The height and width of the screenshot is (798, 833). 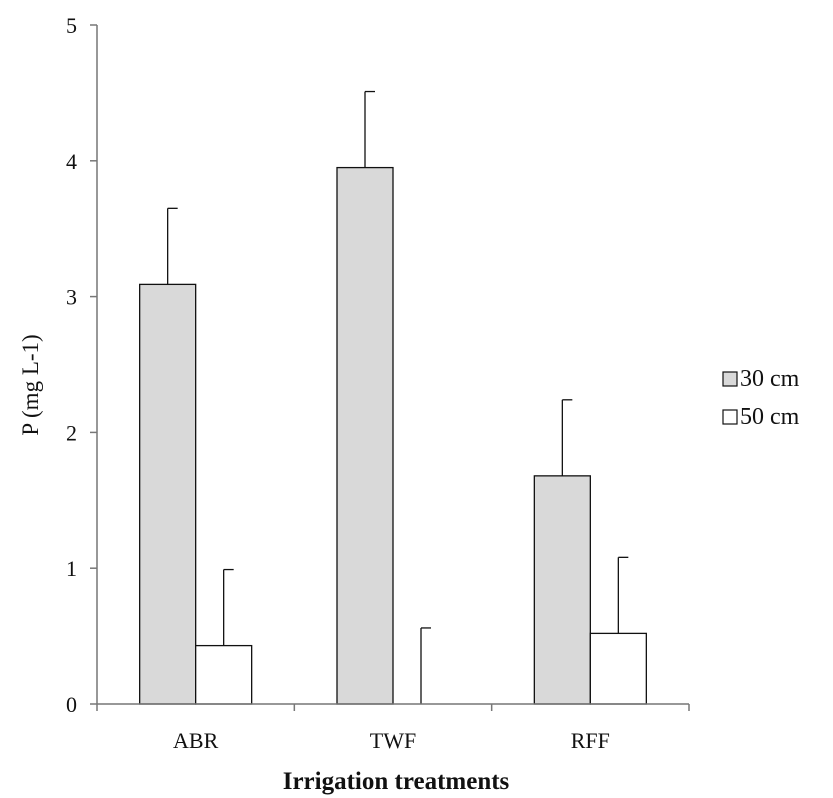 What do you see at coordinates (71, 297) in the screenshot?
I see `y-tick-label: 3` at bounding box center [71, 297].